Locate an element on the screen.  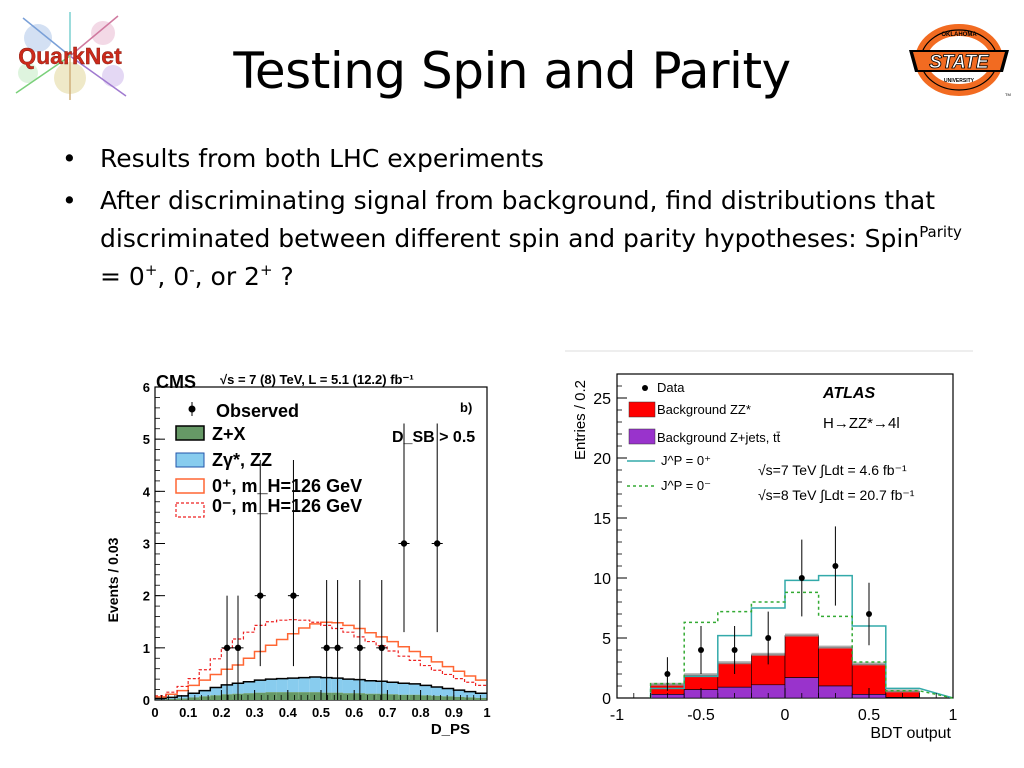
osu-logo-top-text: OKLAHOMA is located at coordinates (959, 35).